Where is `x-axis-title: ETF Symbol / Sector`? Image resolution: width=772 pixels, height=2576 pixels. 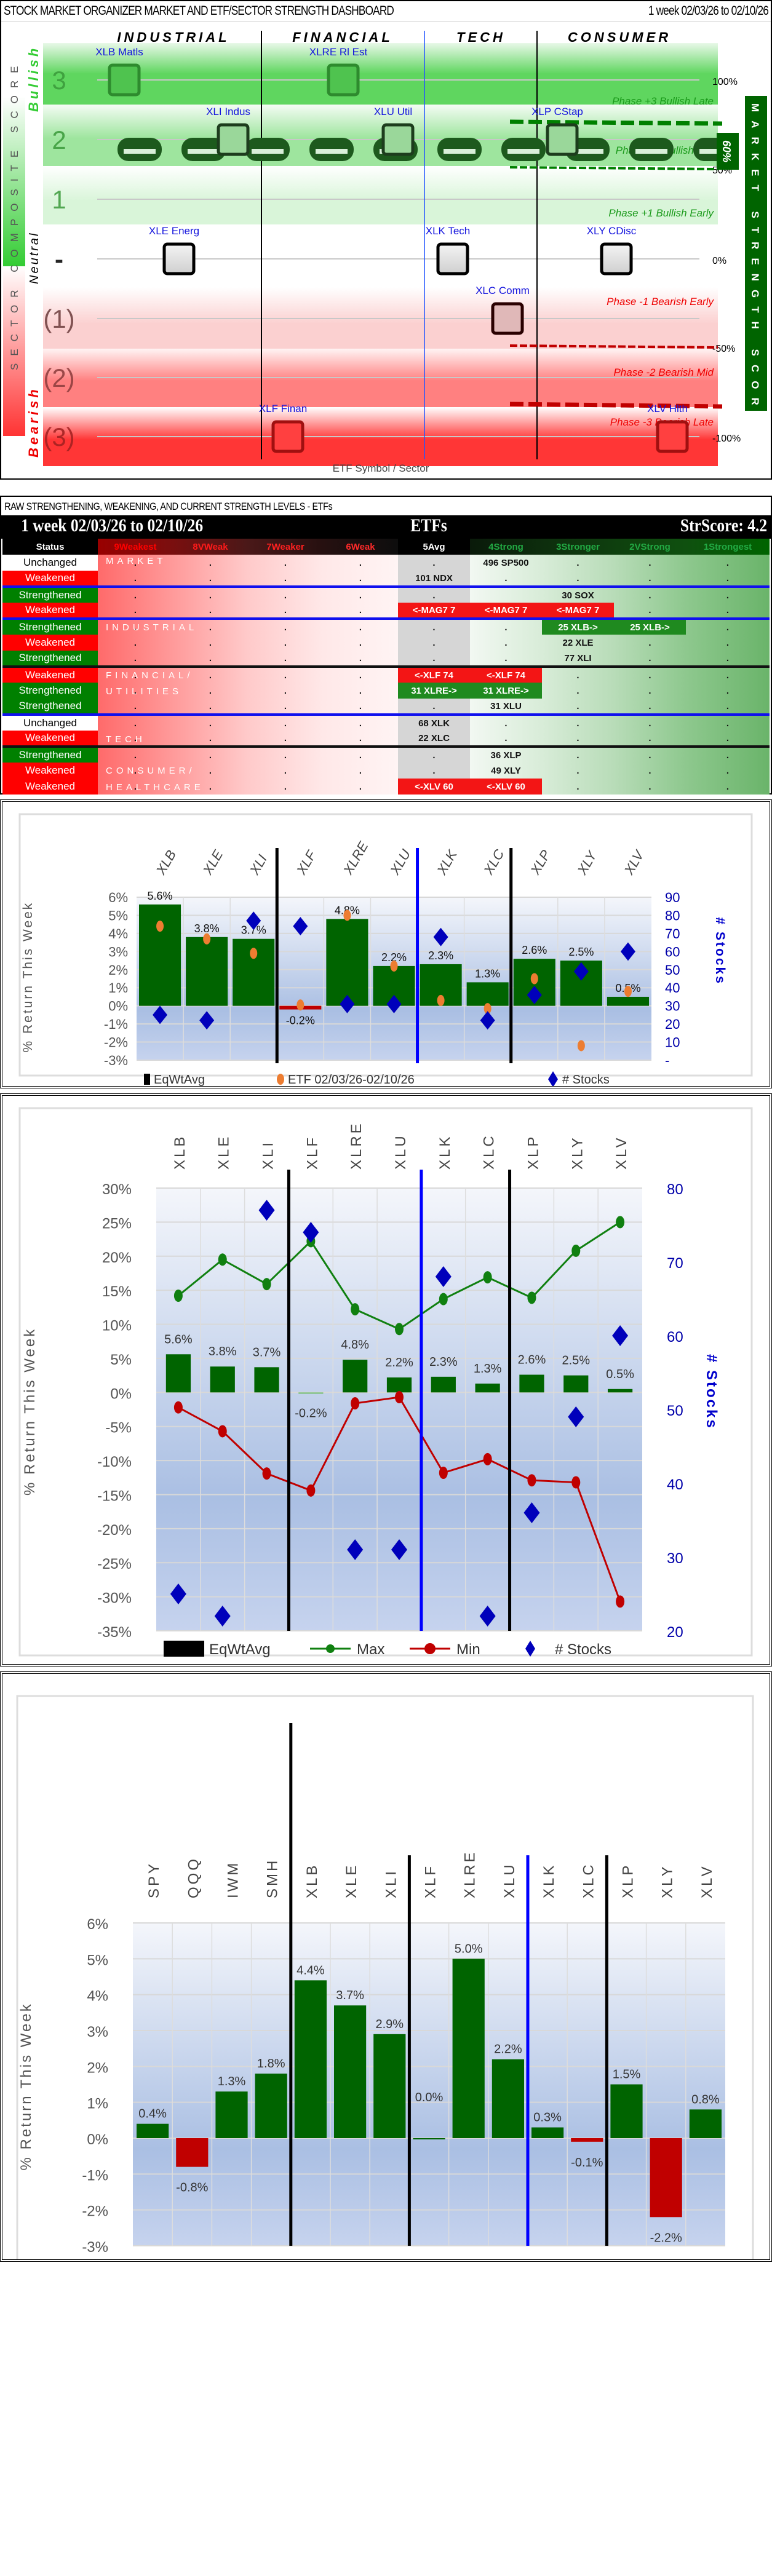
x-axis-title: ETF Symbol / Sector is located at coordinates (381, 468).